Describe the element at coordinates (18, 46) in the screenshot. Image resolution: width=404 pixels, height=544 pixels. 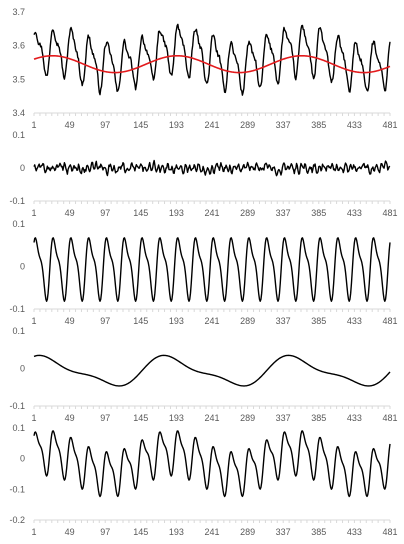
I see `y-tick-label: 3.6` at that location.